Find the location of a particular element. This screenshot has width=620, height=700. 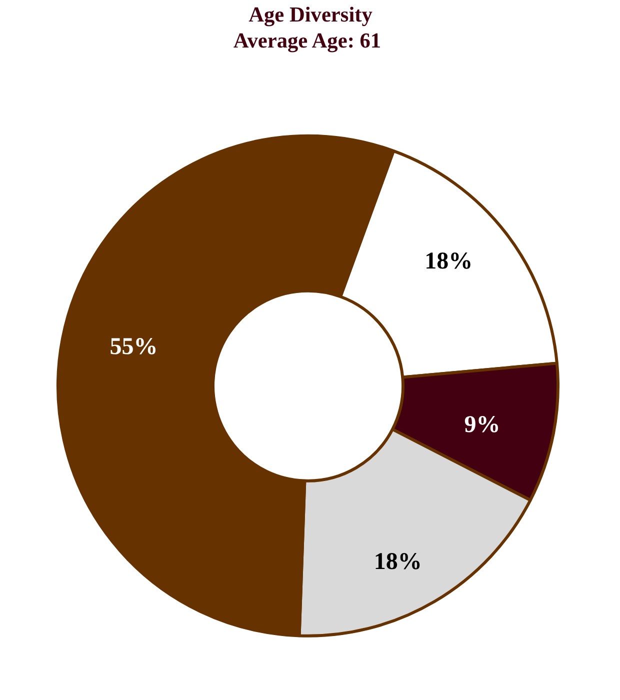

data-label: 55% is located at coordinates (134, 347).